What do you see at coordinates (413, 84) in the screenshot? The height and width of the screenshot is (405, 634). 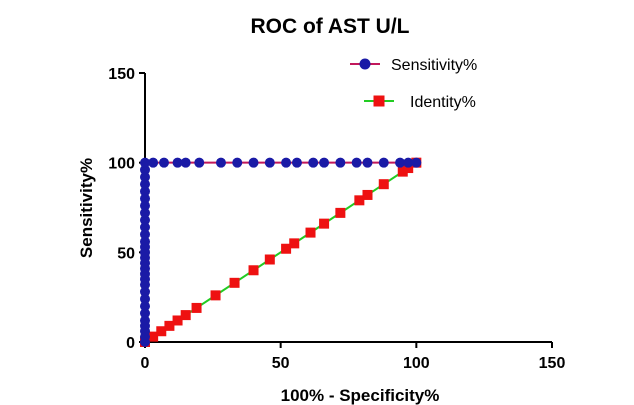 I see `legend: Sensitivity% Identity%` at bounding box center [413, 84].